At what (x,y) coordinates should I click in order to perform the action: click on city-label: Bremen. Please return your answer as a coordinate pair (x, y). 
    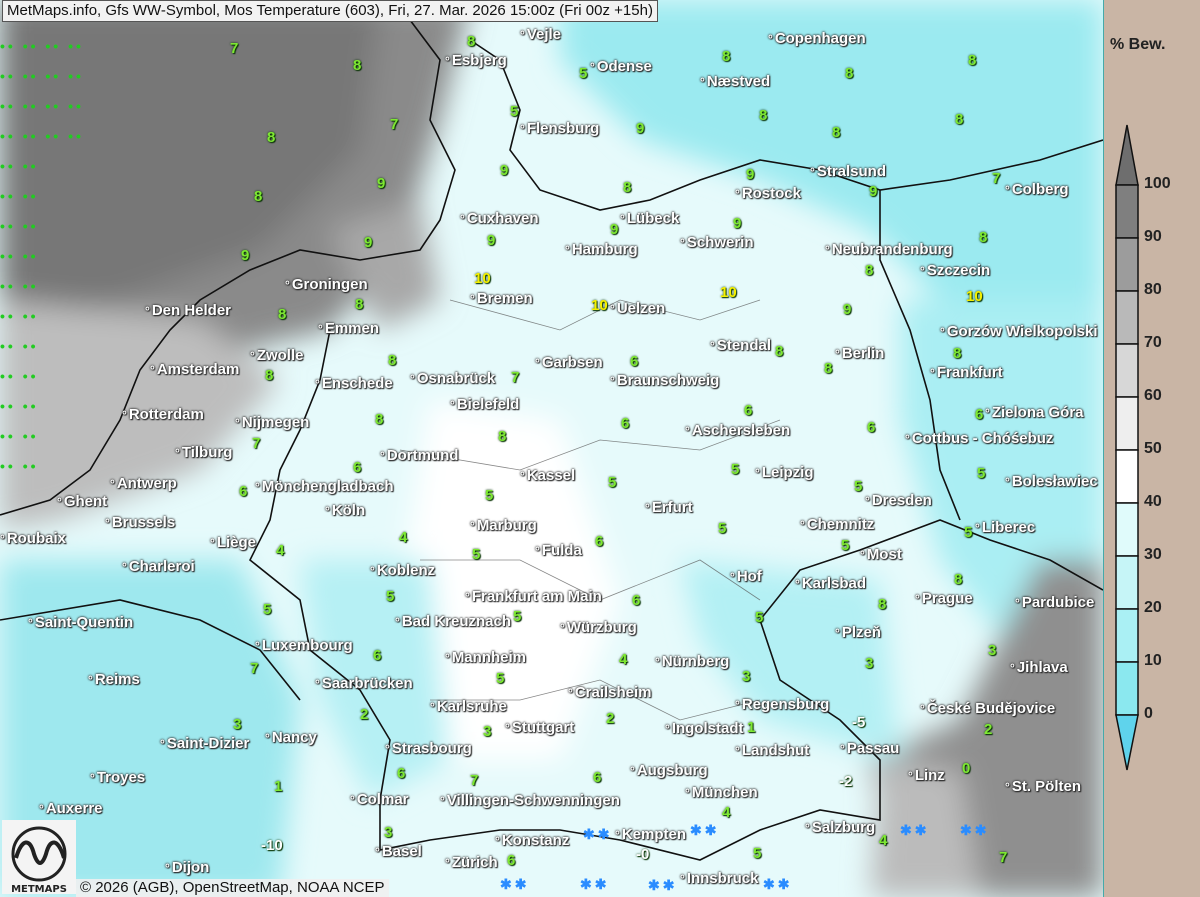
    Looking at the image, I should click on (501, 299).